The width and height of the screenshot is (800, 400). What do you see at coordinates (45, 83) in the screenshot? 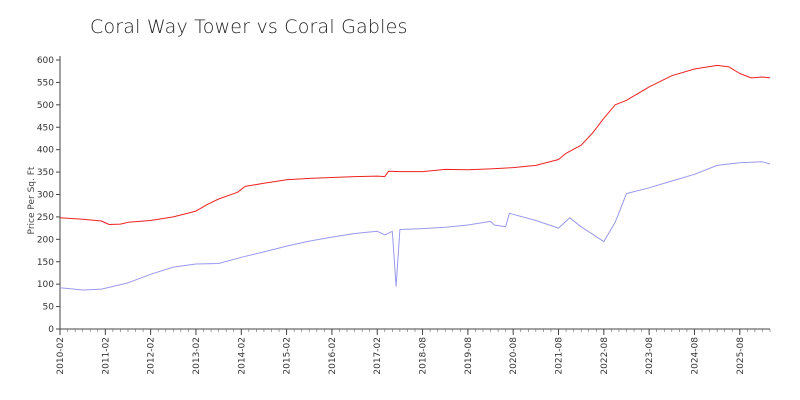
I see `y-tick-label: 550` at bounding box center [45, 83].